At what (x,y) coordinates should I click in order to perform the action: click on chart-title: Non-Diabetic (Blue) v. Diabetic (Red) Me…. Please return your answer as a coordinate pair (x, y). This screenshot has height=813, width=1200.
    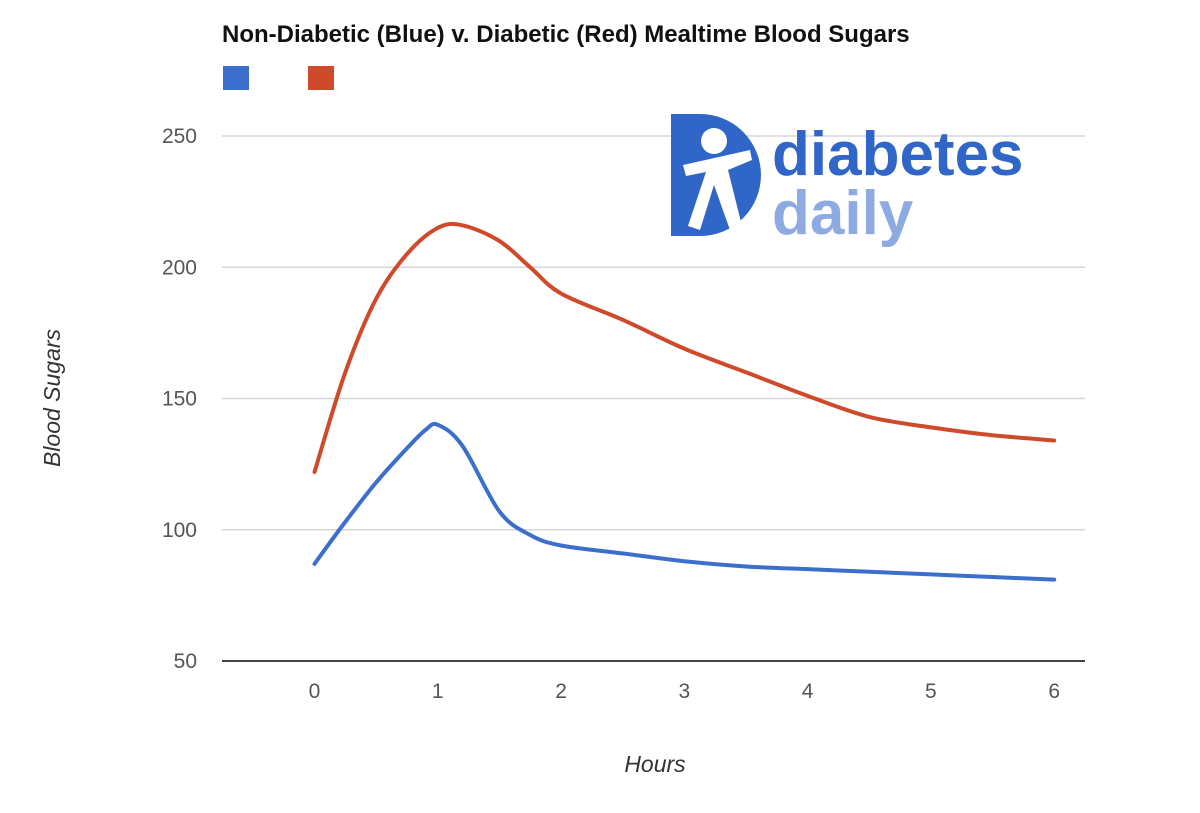
    Looking at the image, I should click on (566, 34).